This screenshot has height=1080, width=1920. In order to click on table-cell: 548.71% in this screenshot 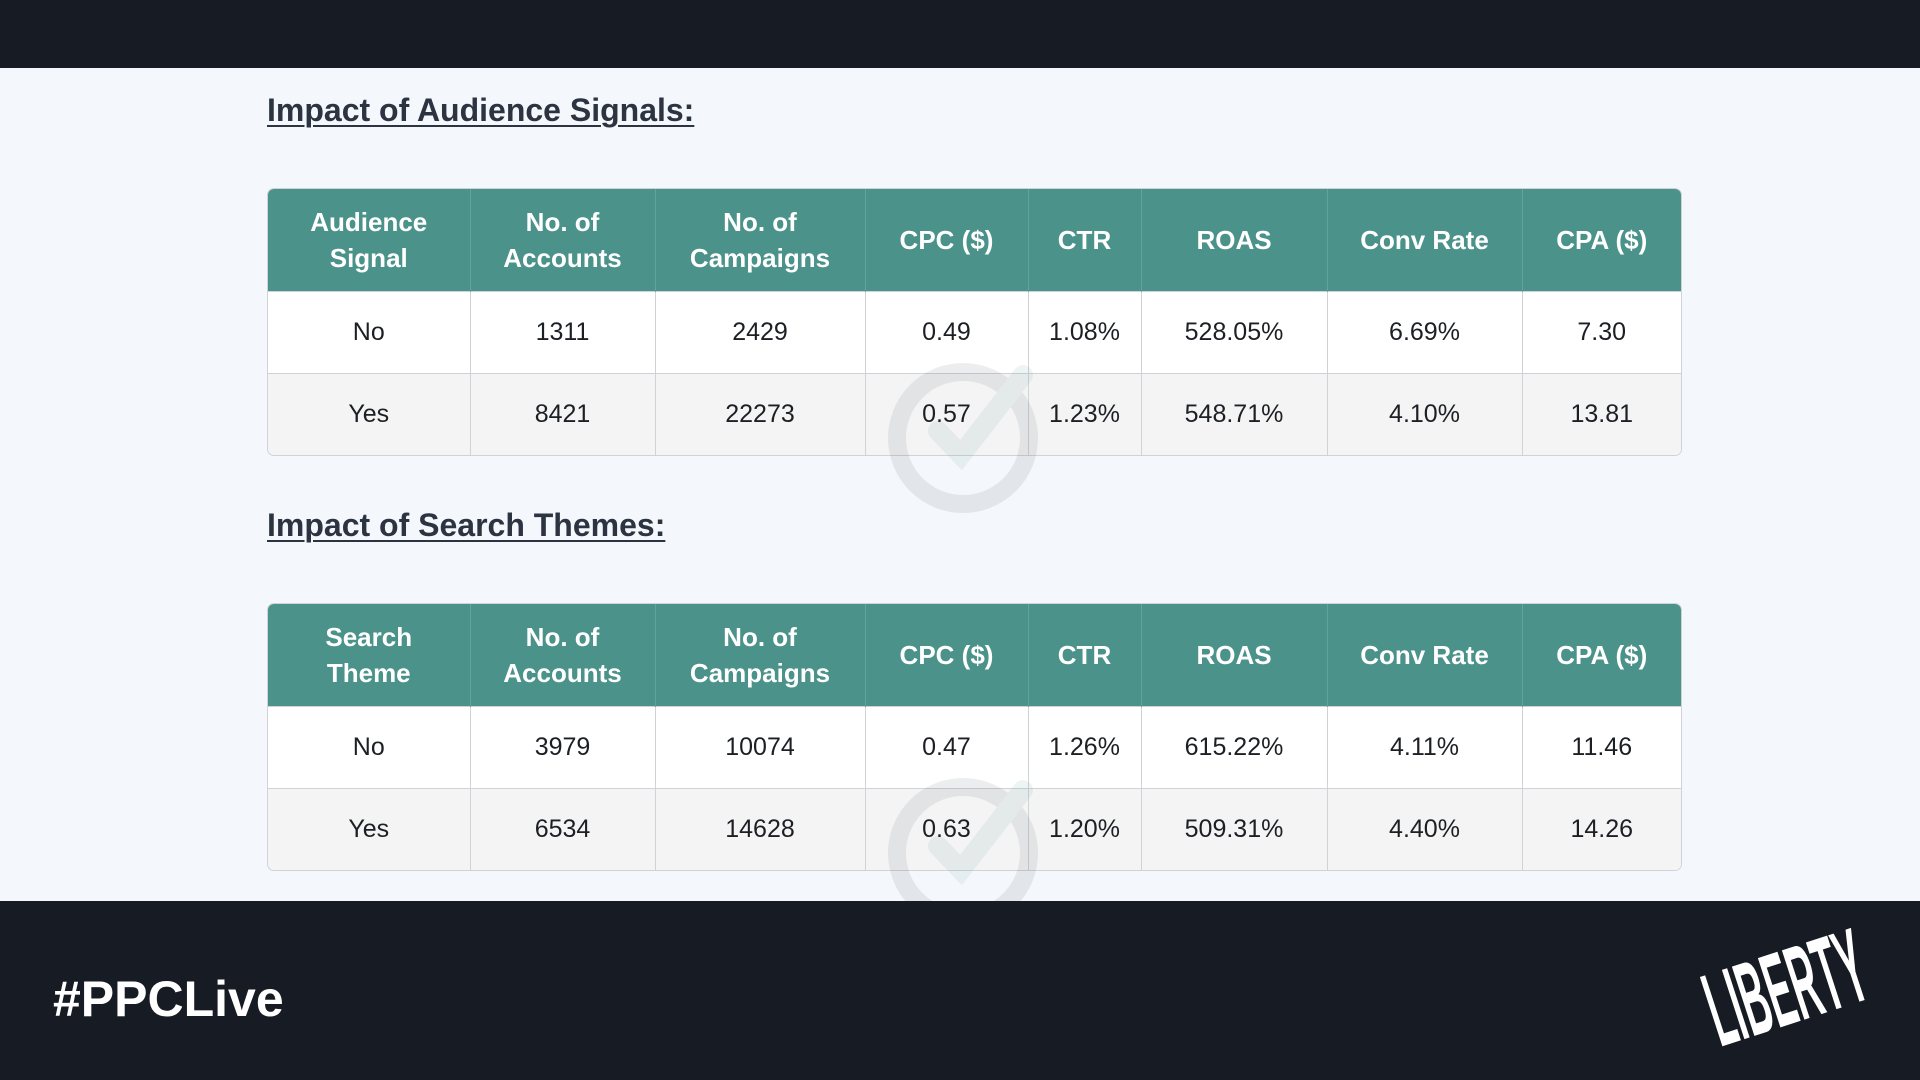, I will do `click(1234, 414)`.